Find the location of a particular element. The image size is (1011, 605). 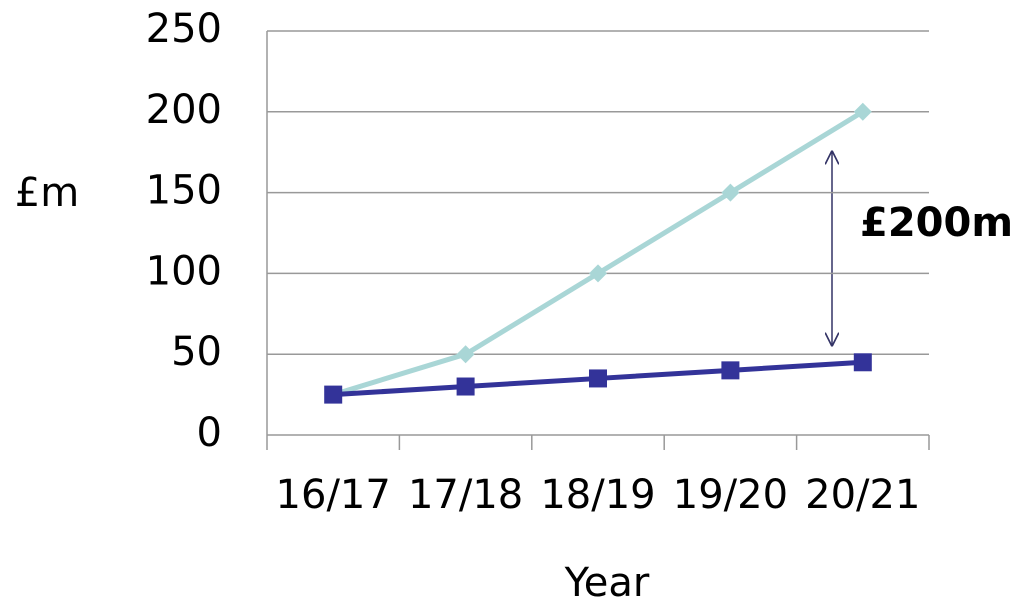

y-tick-label: 200 is located at coordinates (184, 110).